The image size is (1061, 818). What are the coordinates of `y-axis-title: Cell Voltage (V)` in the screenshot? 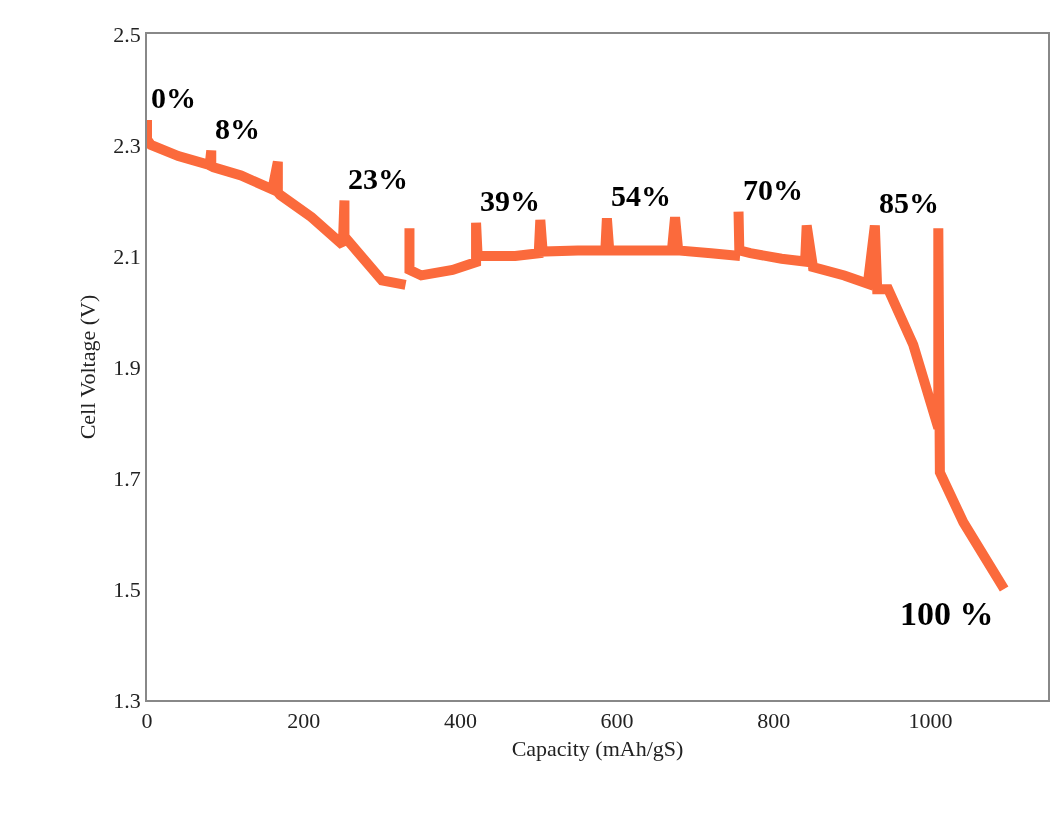 It's located at (87, 367).